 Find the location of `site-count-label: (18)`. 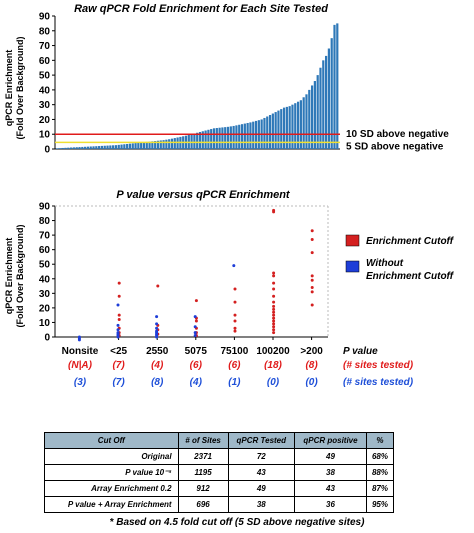

site-count-label: (18) is located at coordinates (273, 365).